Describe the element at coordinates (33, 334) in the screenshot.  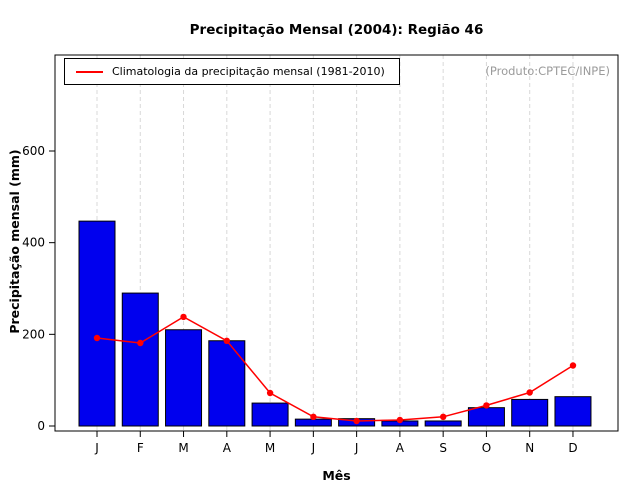
I see `y-tick-label: 200` at that location.